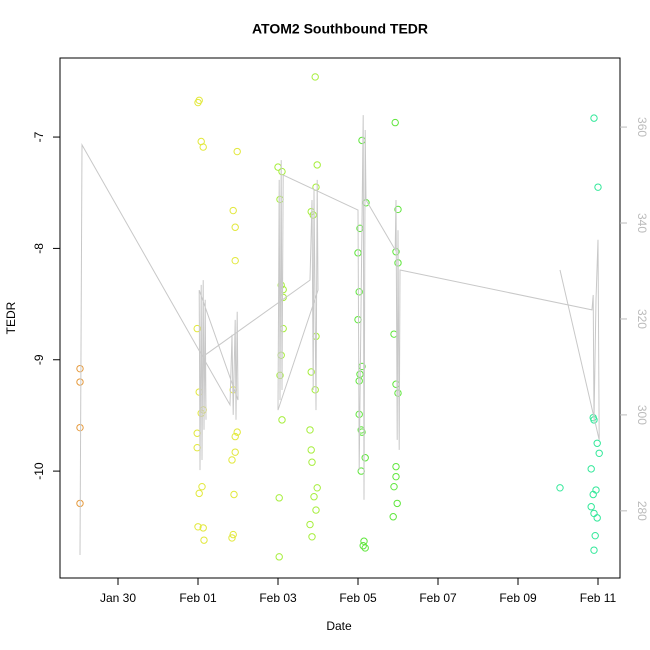 The image size is (650, 650). What do you see at coordinates (339, 626) in the screenshot?
I see `x-axis-label: Date` at bounding box center [339, 626].